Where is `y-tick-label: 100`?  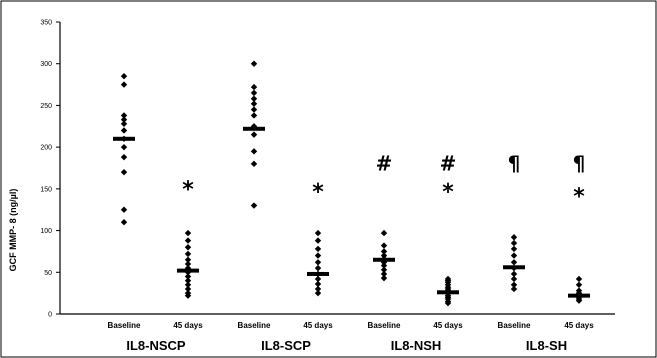
y-tick-label: 100 is located at coordinates (46, 231).